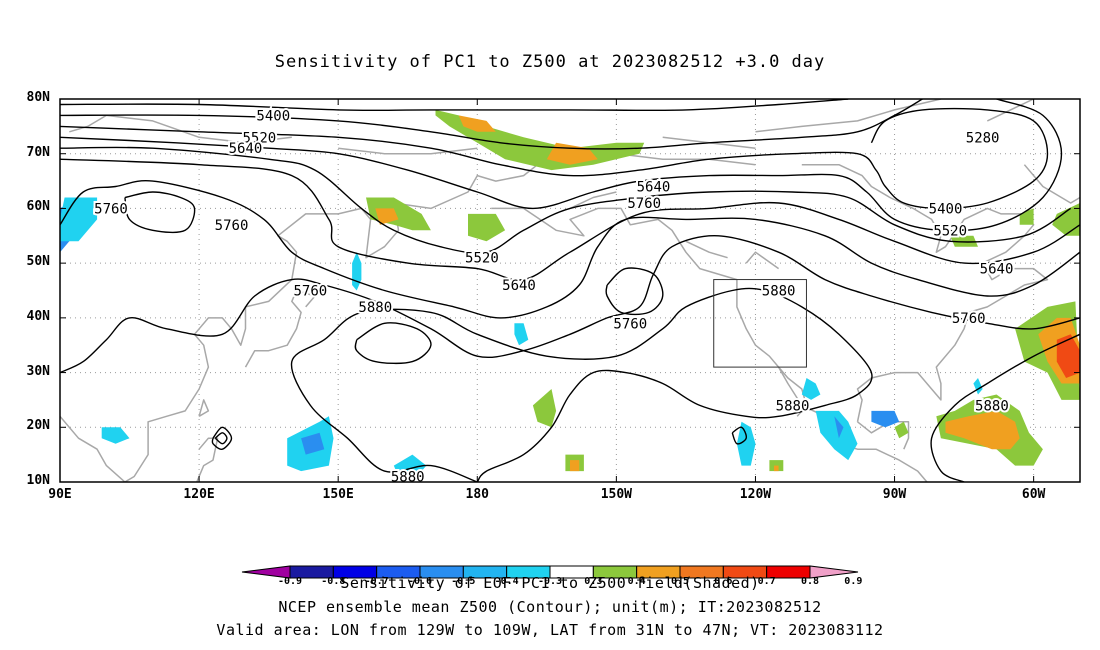 The image size is (1100, 650). I want to click on lon-label: 60W, so click(1033, 494).